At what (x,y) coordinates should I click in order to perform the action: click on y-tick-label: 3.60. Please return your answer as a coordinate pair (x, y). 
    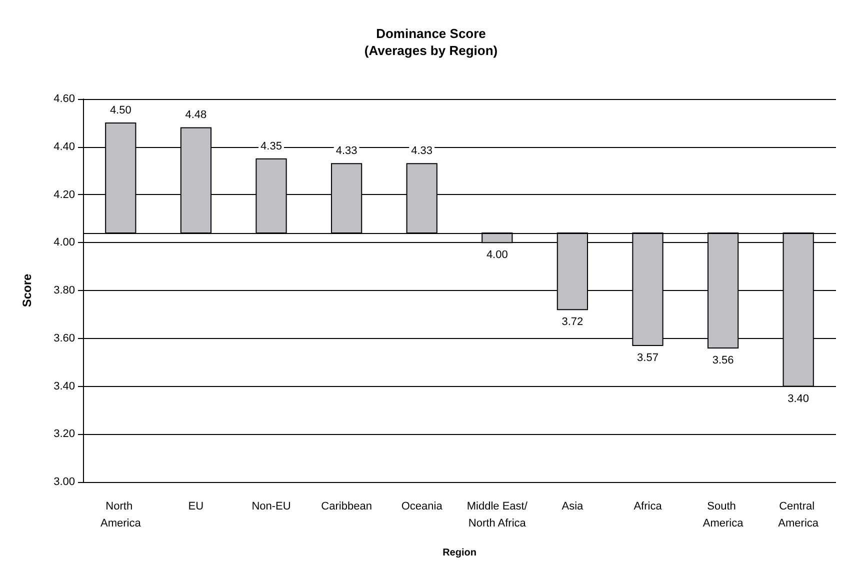
    Looking at the image, I should click on (64, 338).